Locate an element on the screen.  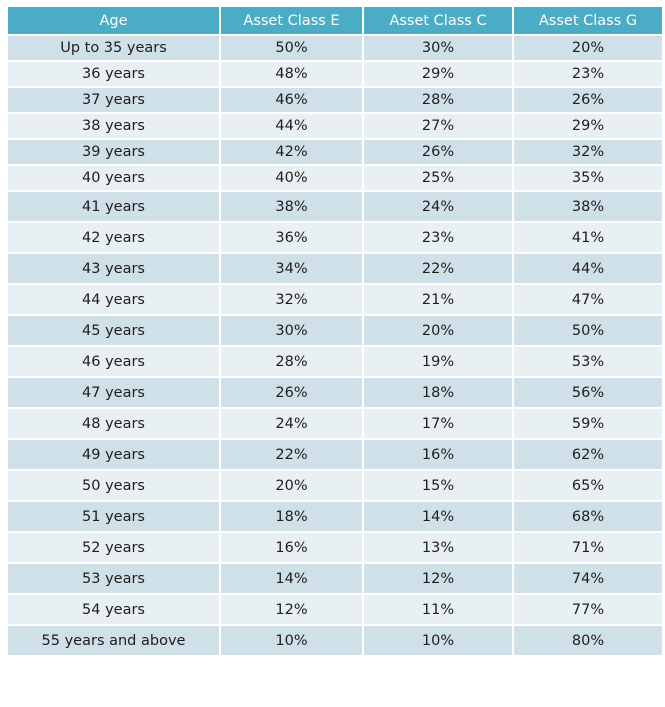
table-row: 51 years 18% 14% 68% is located at coordinates (335, 516).